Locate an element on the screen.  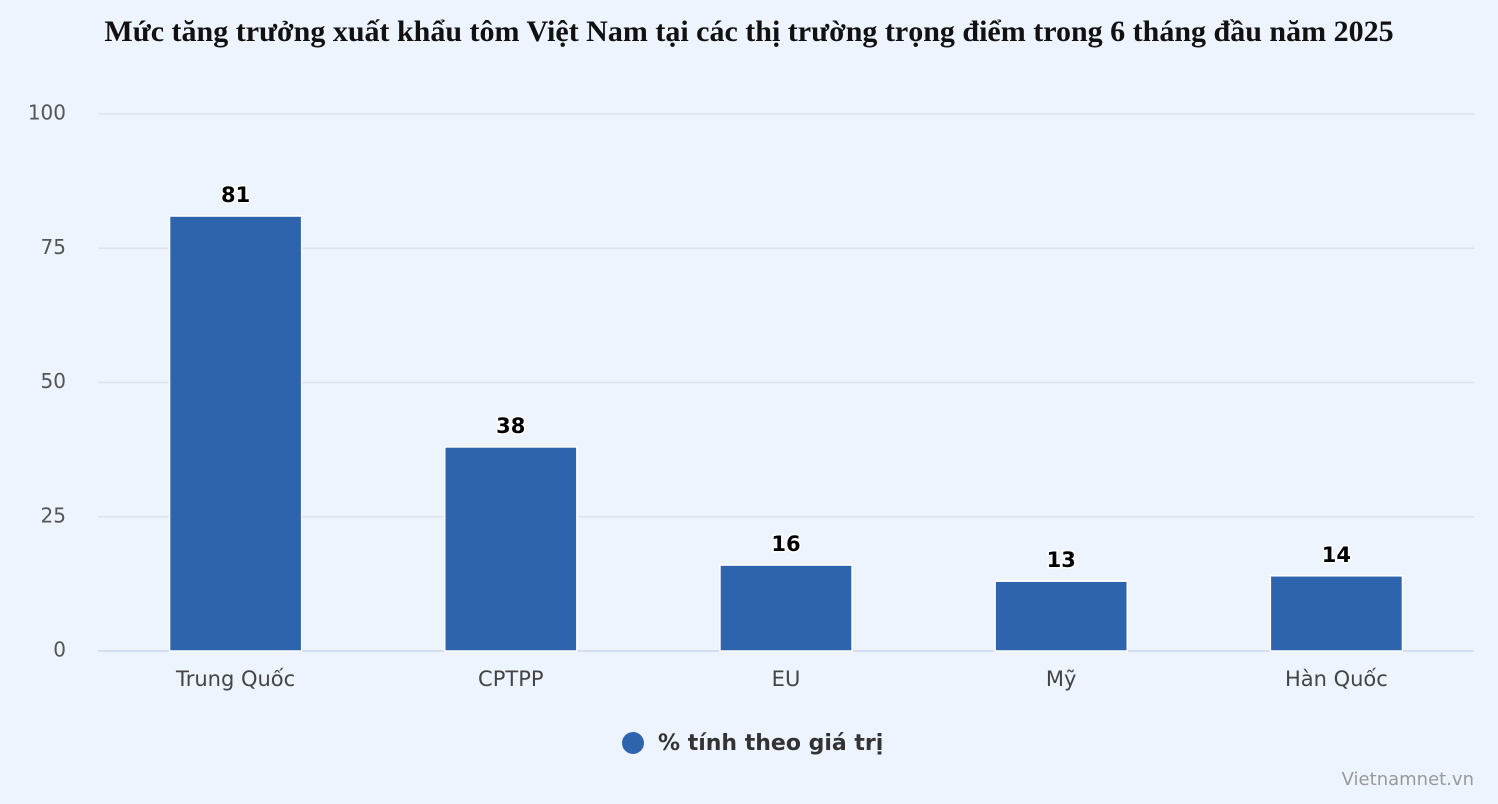
x-tick-label: EU is located at coordinates (786, 679).